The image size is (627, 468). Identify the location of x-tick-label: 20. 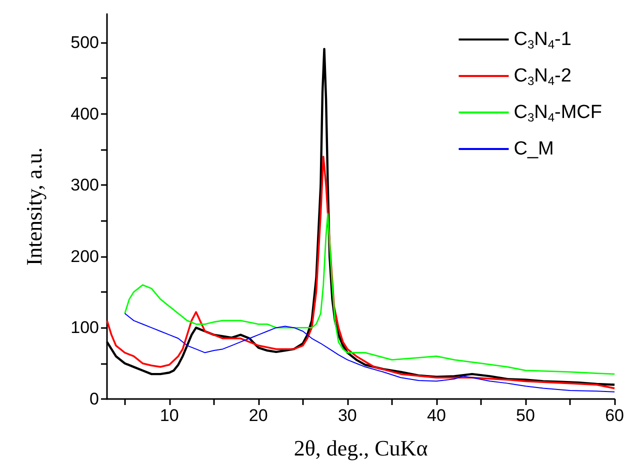
(258, 415).